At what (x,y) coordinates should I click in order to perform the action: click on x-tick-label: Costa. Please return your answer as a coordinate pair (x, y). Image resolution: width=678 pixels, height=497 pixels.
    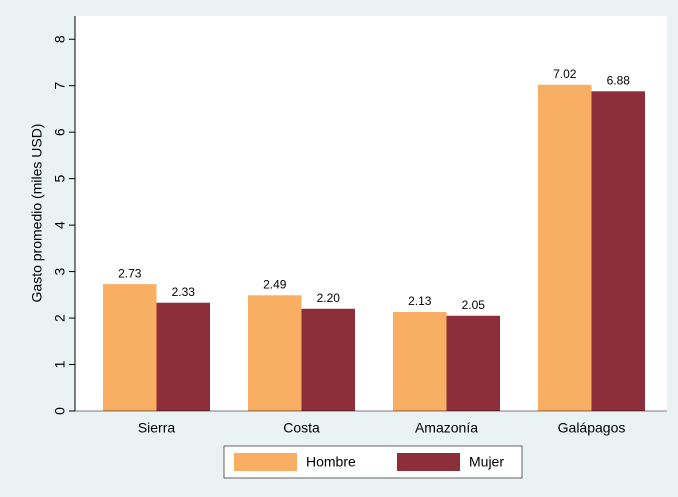
    Looking at the image, I should click on (301, 428).